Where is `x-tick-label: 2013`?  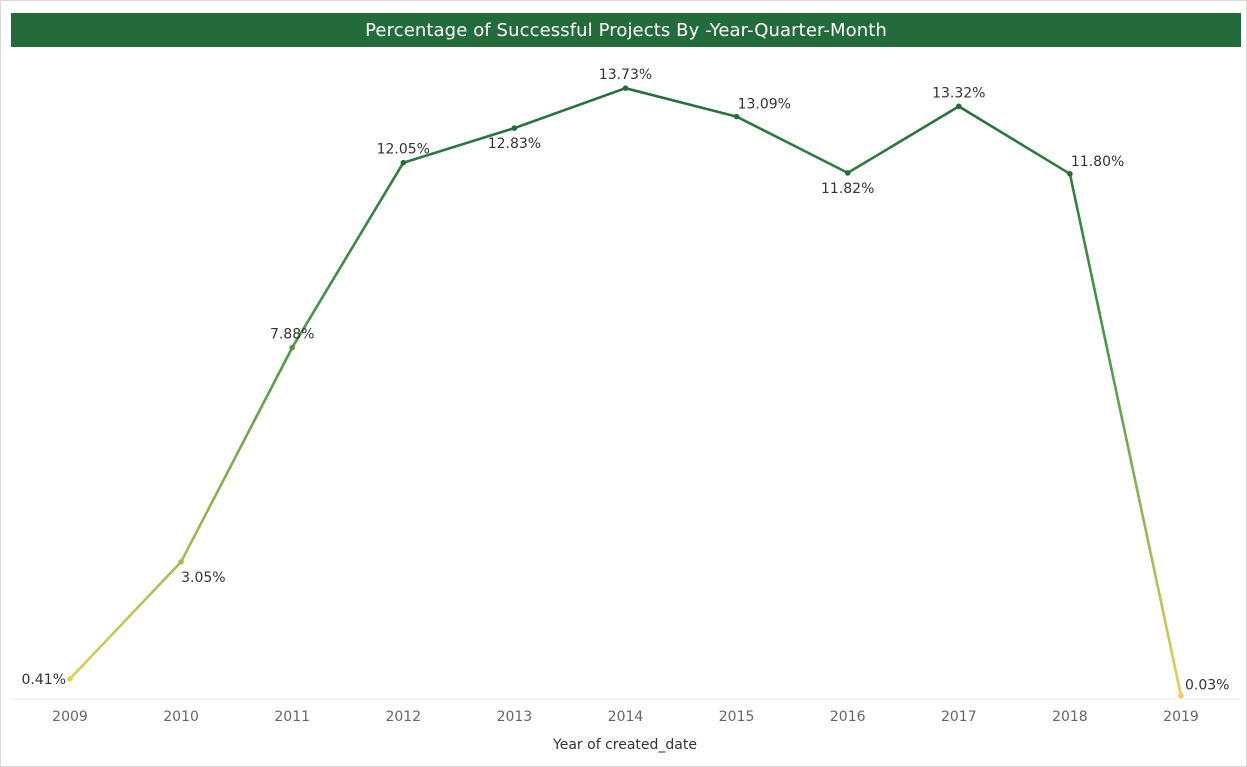 x-tick-label: 2013 is located at coordinates (515, 717).